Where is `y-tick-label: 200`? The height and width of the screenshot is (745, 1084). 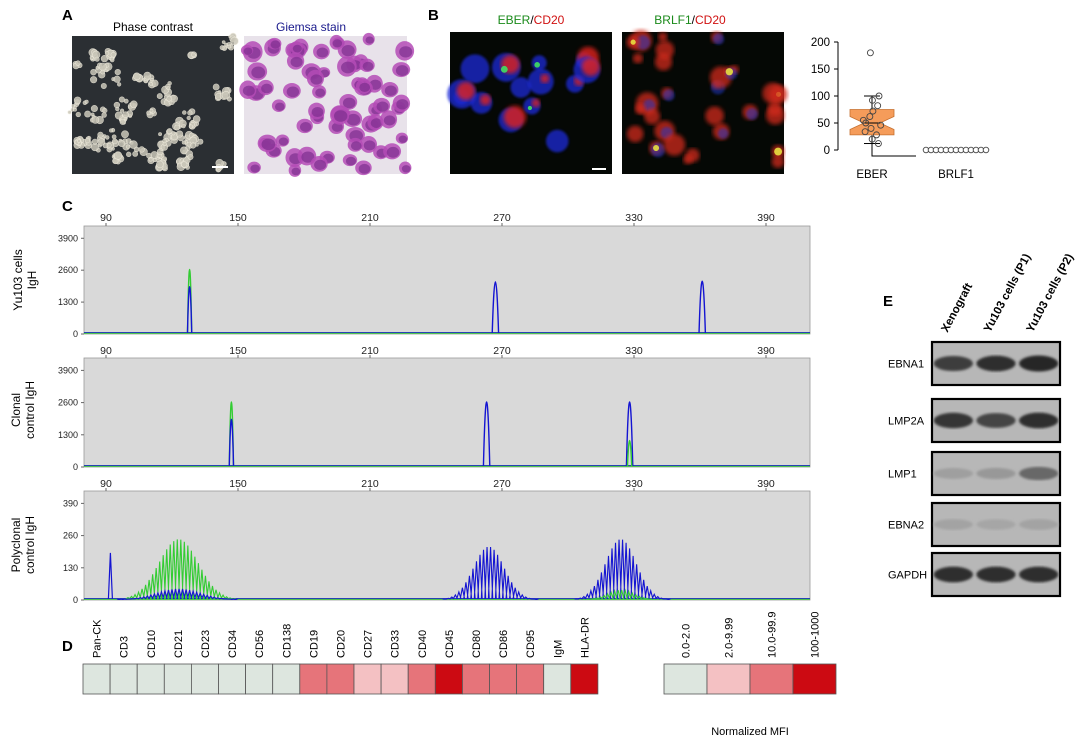 y-tick-label: 200 is located at coordinates (820, 43).